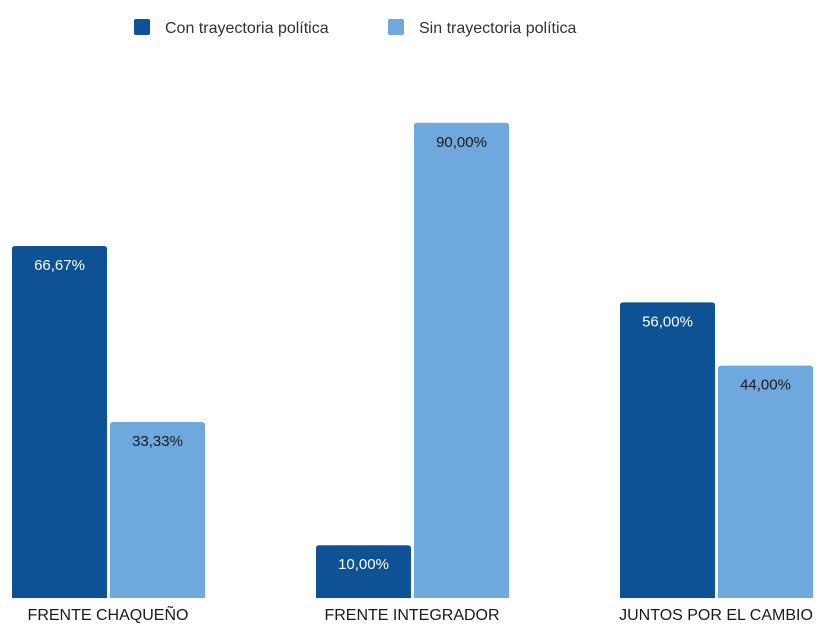 This screenshot has height=624, width=834. I want to click on value-label-sin-0: 33,33%, so click(157, 441).